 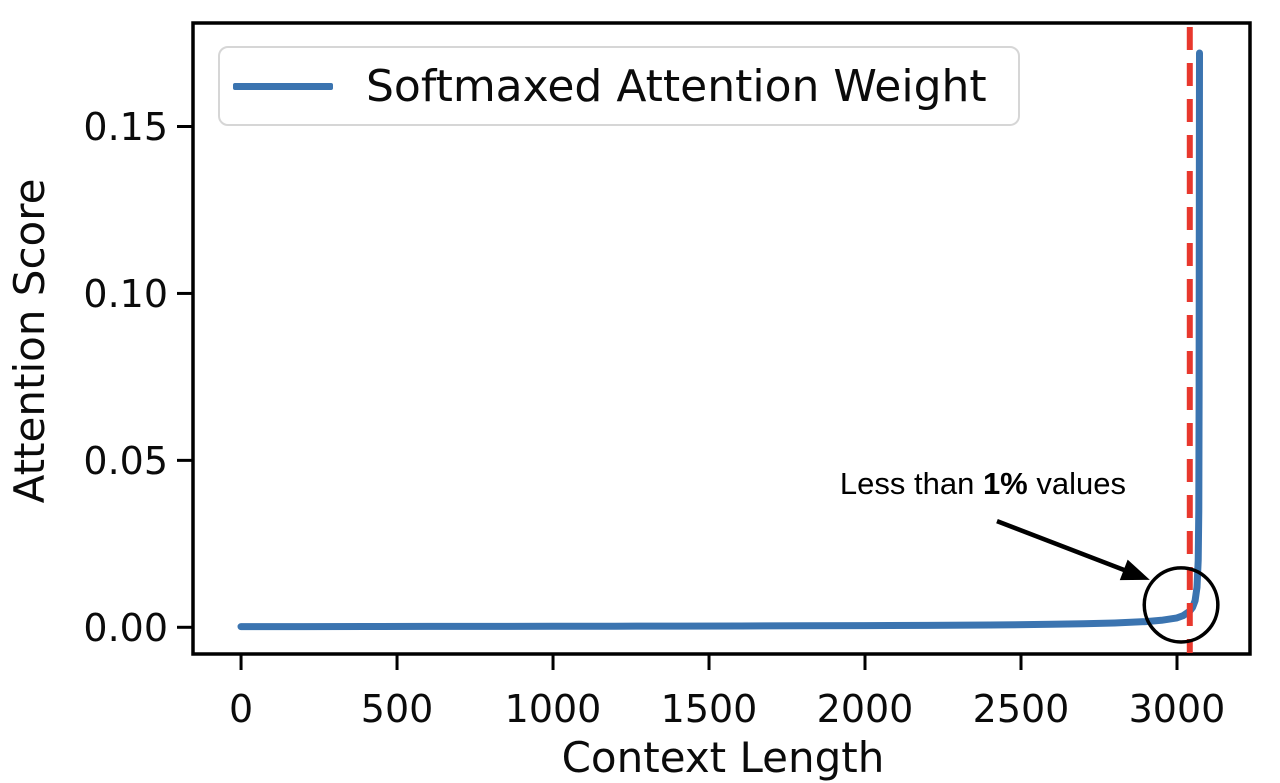 I want to click on x-tick-label: 0, so click(x=241, y=709).